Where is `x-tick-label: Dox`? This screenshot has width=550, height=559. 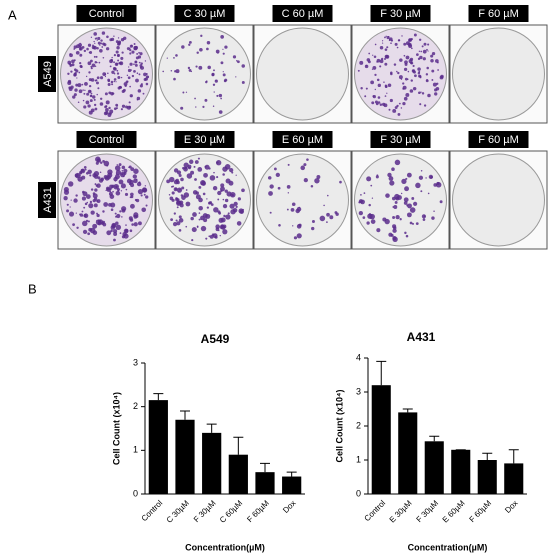
x-tick-label: Dox is located at coordinates (289, 507).